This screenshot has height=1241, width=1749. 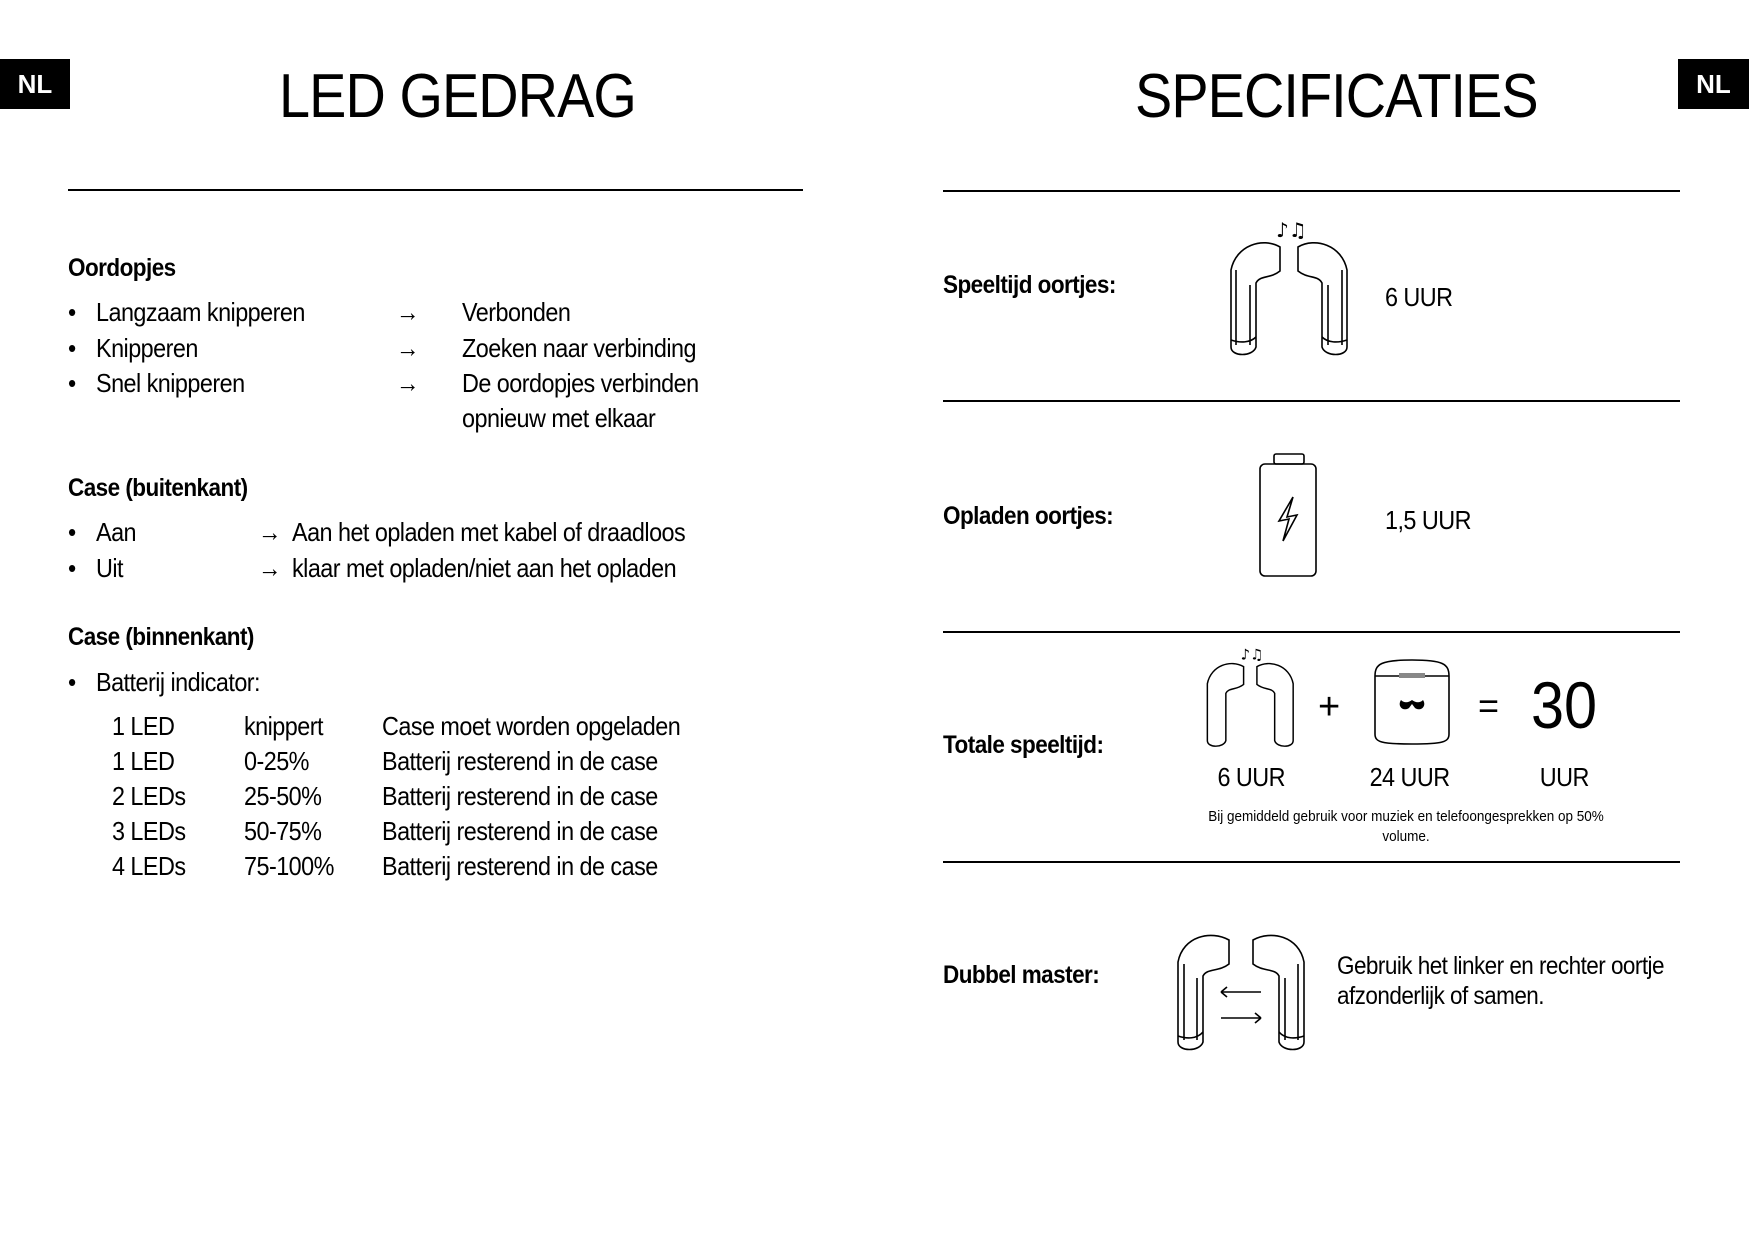 What do you see at coordinates (1428, 520) in the screenshot?
I see `charging-value: 1,5 UUR` at bounding box center [1428, 520].